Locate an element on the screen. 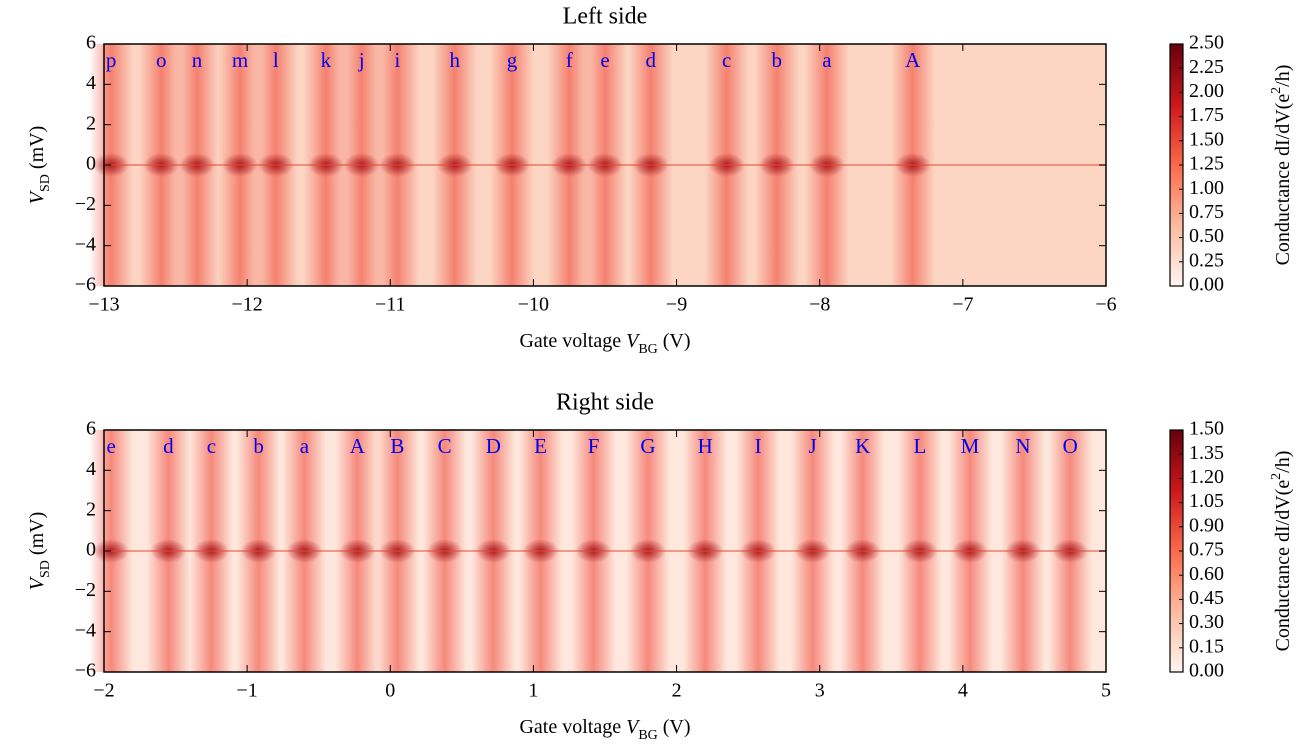 This screenshot has height=755, width=1300. resonance-letter: n is located at coordinates (197, 60).